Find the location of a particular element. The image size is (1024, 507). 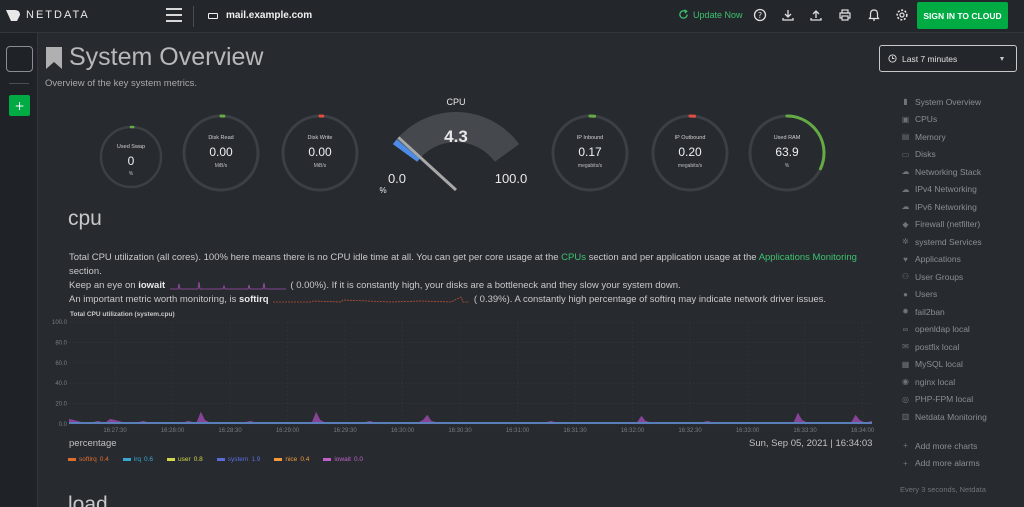

menu-toggle-icon is located at coordinates (174, 15).